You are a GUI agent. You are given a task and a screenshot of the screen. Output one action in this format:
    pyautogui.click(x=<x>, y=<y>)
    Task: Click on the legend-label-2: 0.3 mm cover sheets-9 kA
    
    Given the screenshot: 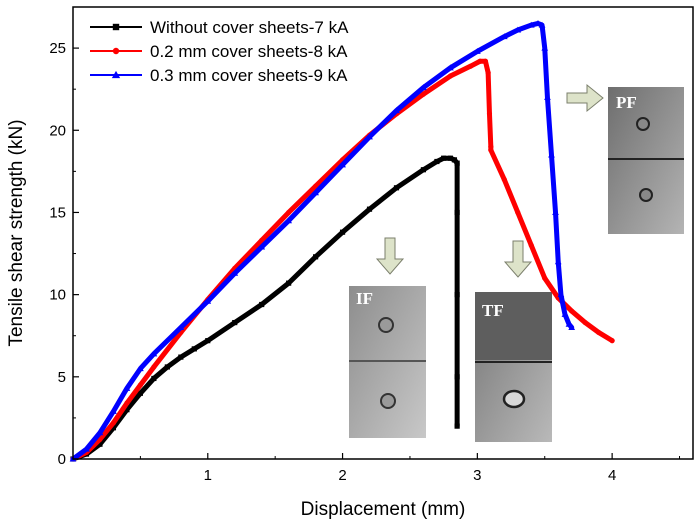 What is the action you would take?
    pyautogui.click(x=249, y=75)
    